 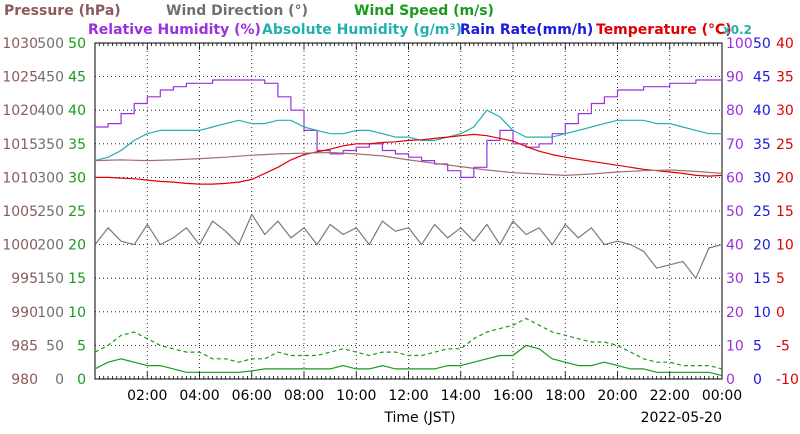 I want to click on x-tick-label: 04:00, so click(x=199, y=396).